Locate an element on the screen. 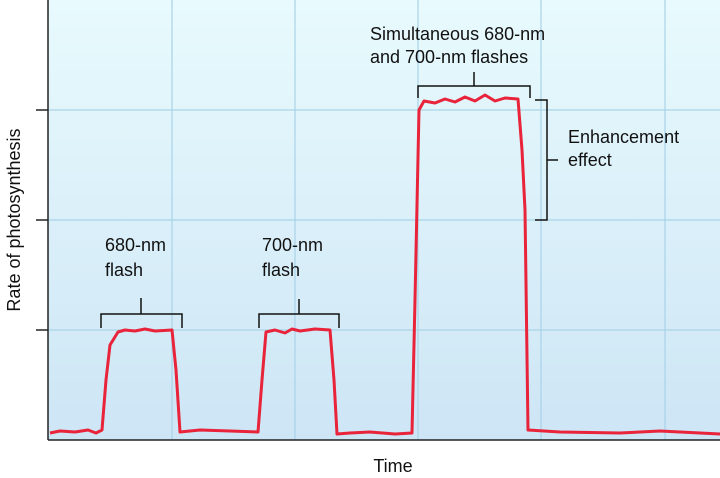 The image size is (720, 478). x-axis-label: Time is located at coordinates (392, 466).